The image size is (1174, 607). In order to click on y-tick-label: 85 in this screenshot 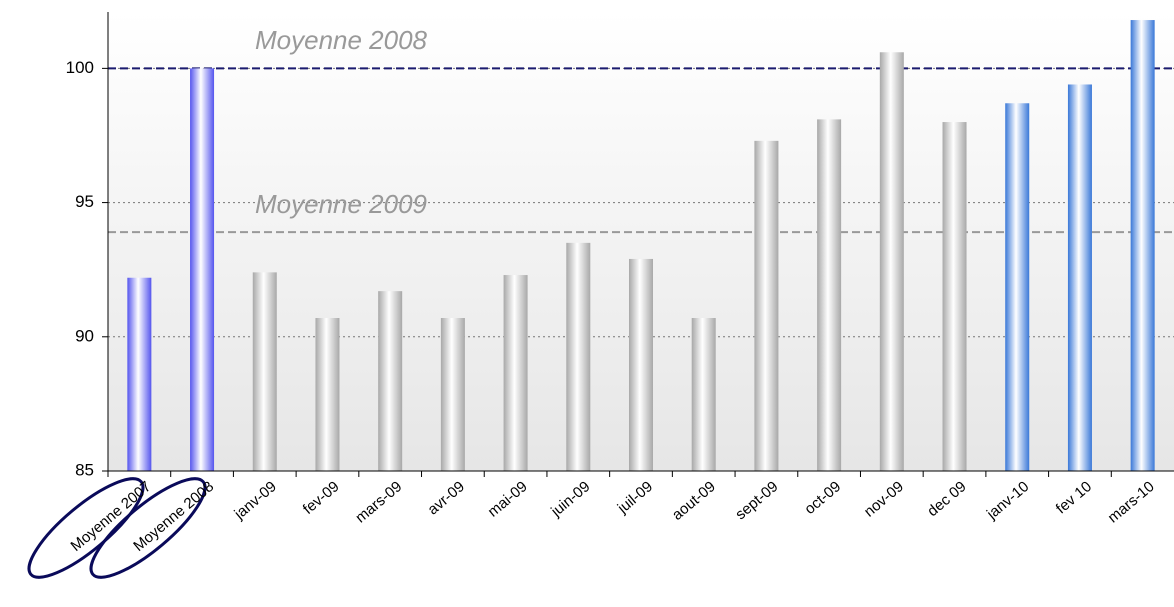, I will do `click(84, 469)`.